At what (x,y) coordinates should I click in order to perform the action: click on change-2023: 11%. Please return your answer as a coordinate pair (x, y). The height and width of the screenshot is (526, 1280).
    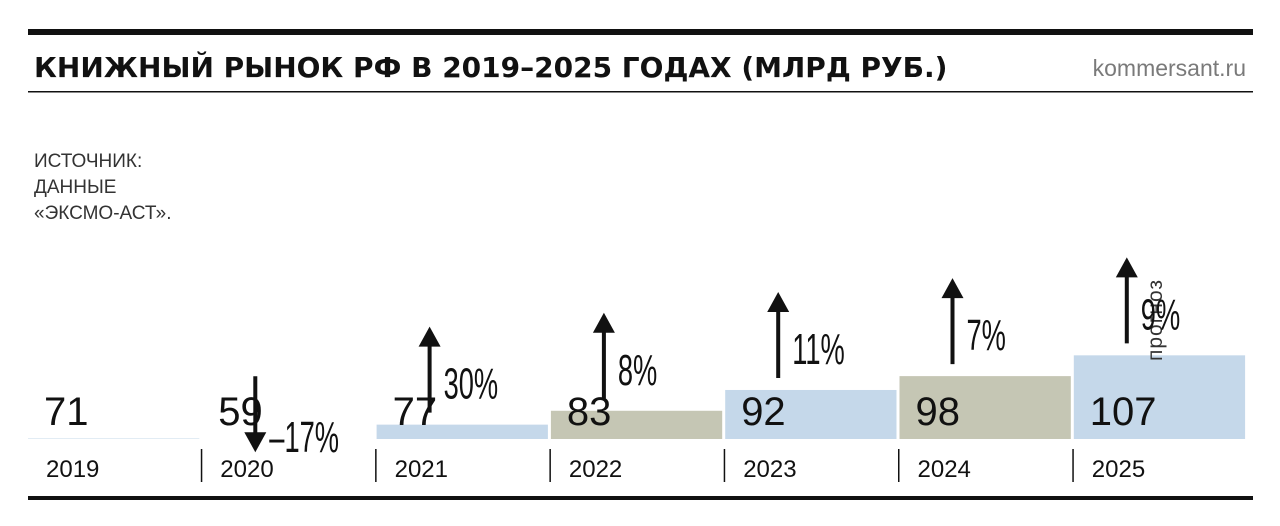
    Looking at the image, I should click on (806, 334).